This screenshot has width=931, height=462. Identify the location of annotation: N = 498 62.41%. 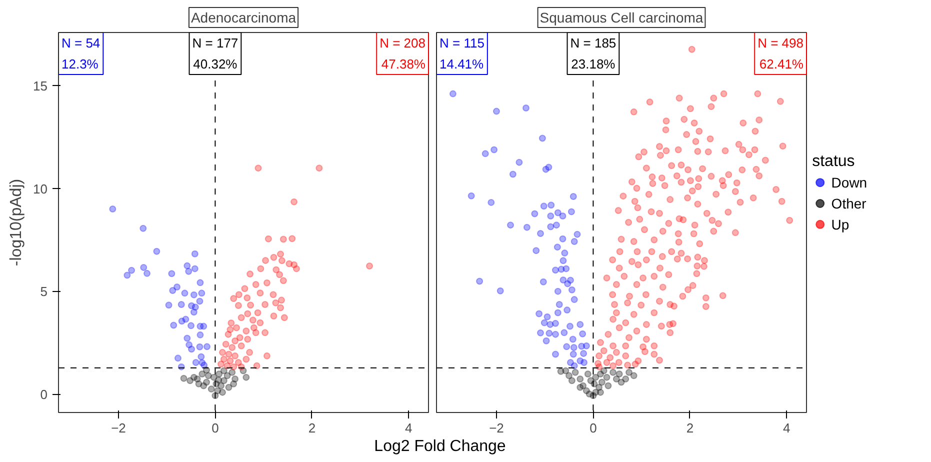
(781, 54).